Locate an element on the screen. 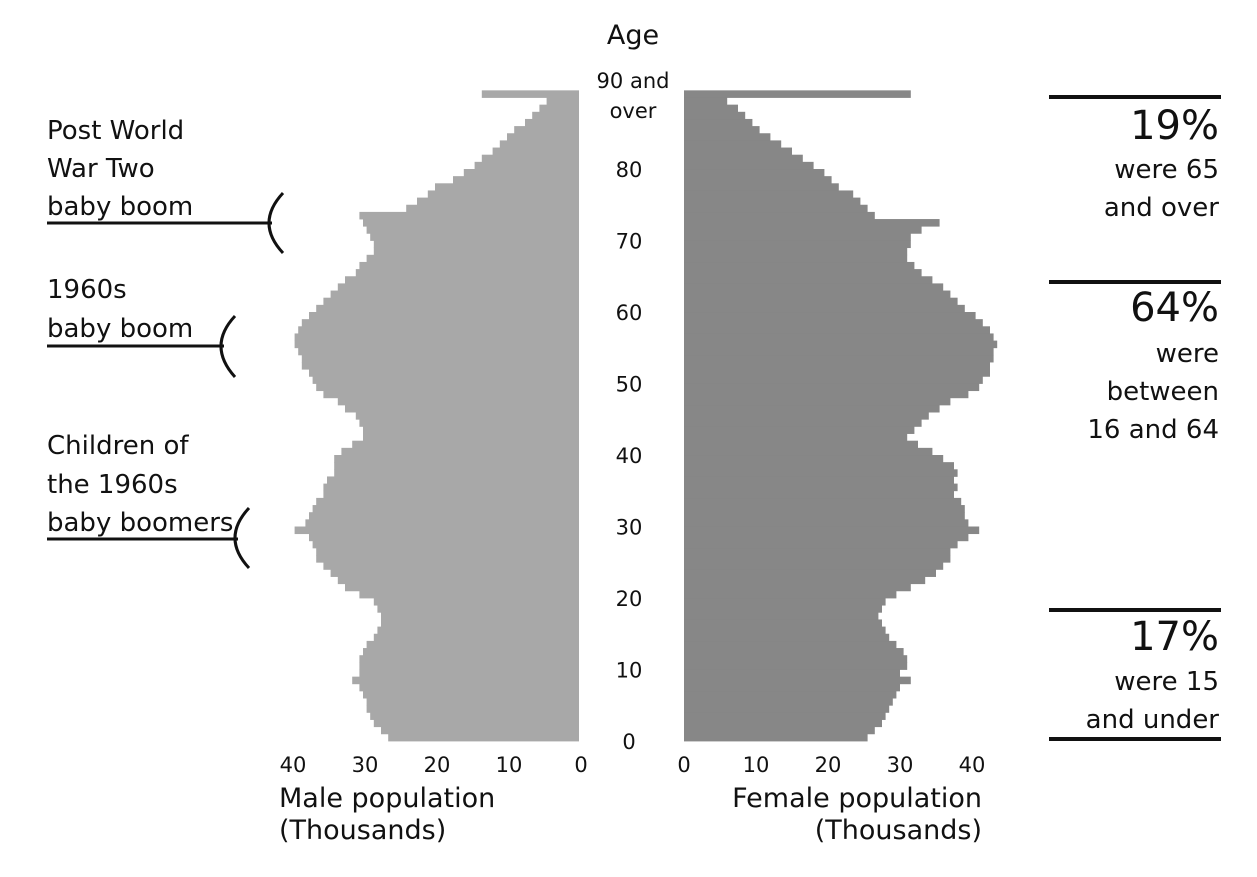 The image size is (1257, 877). male-x-tick-10: 10 is located at coordinates (509, 765).